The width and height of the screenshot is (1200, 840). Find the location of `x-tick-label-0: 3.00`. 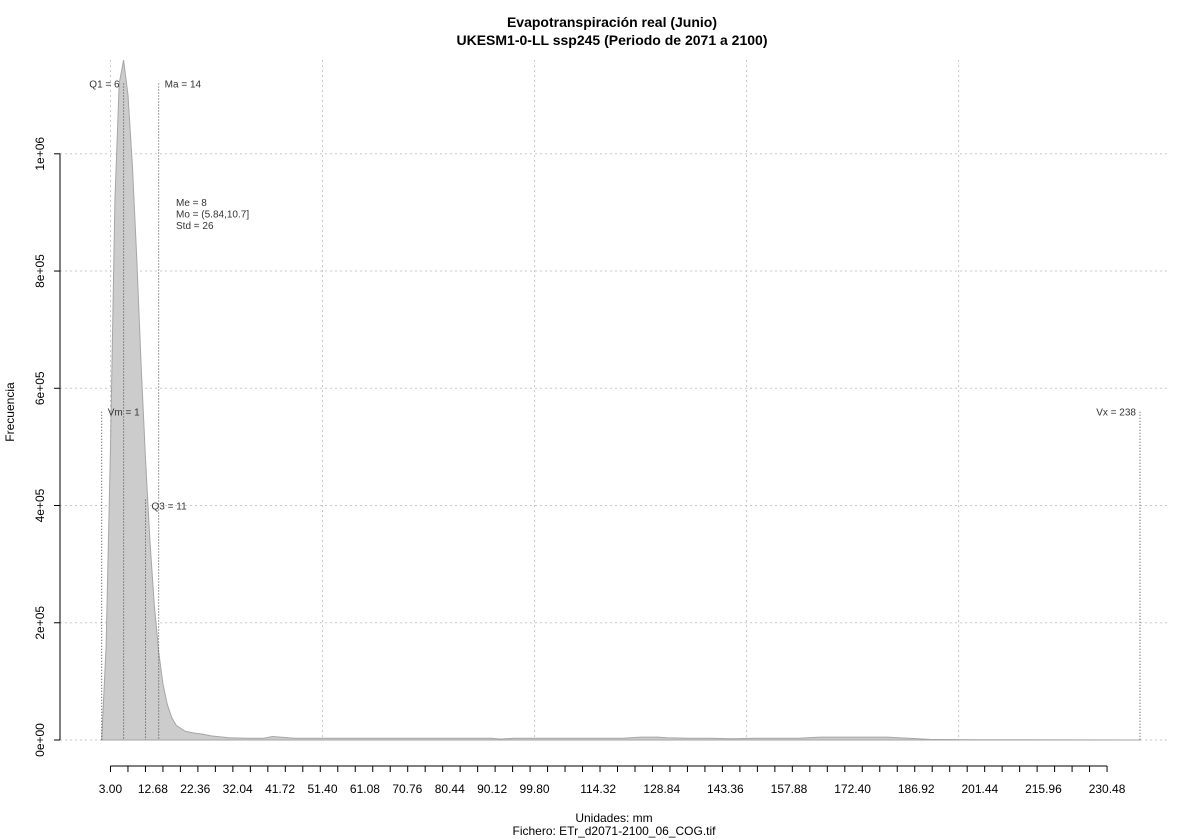

x-tick-label-0: 3.00 is located at coordinates (111, 789).